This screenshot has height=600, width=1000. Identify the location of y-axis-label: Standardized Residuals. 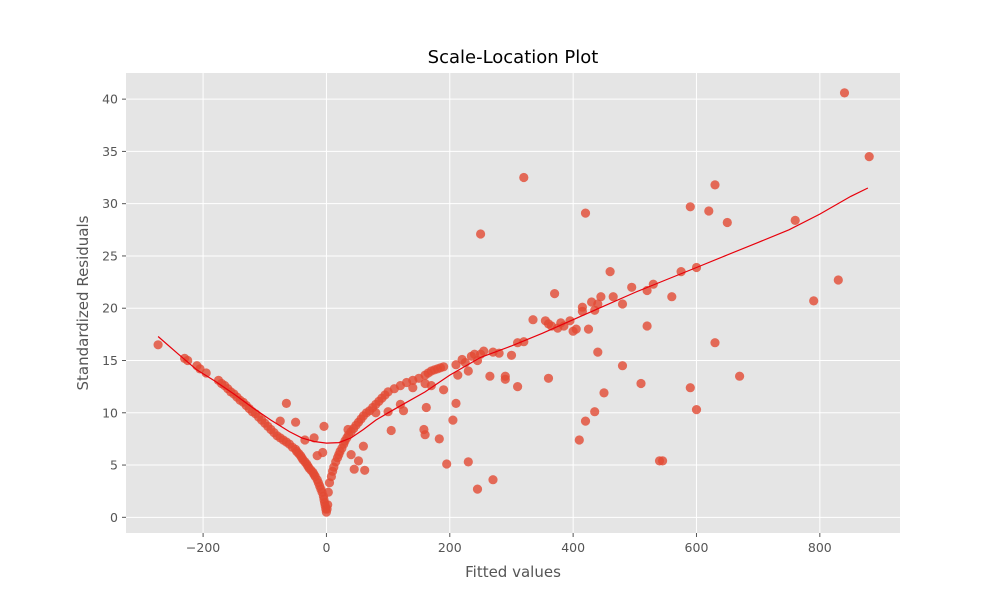
(83, 302).